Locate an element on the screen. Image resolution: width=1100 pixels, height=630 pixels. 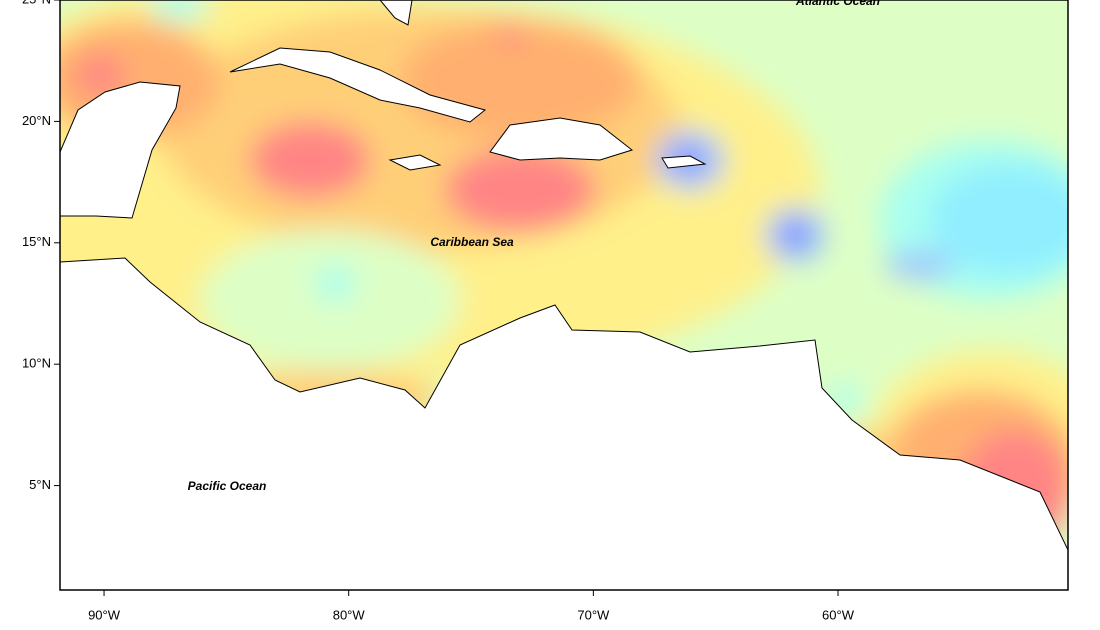
ocean-label: Atlantic Ocean is located at coordinates (837, 4).